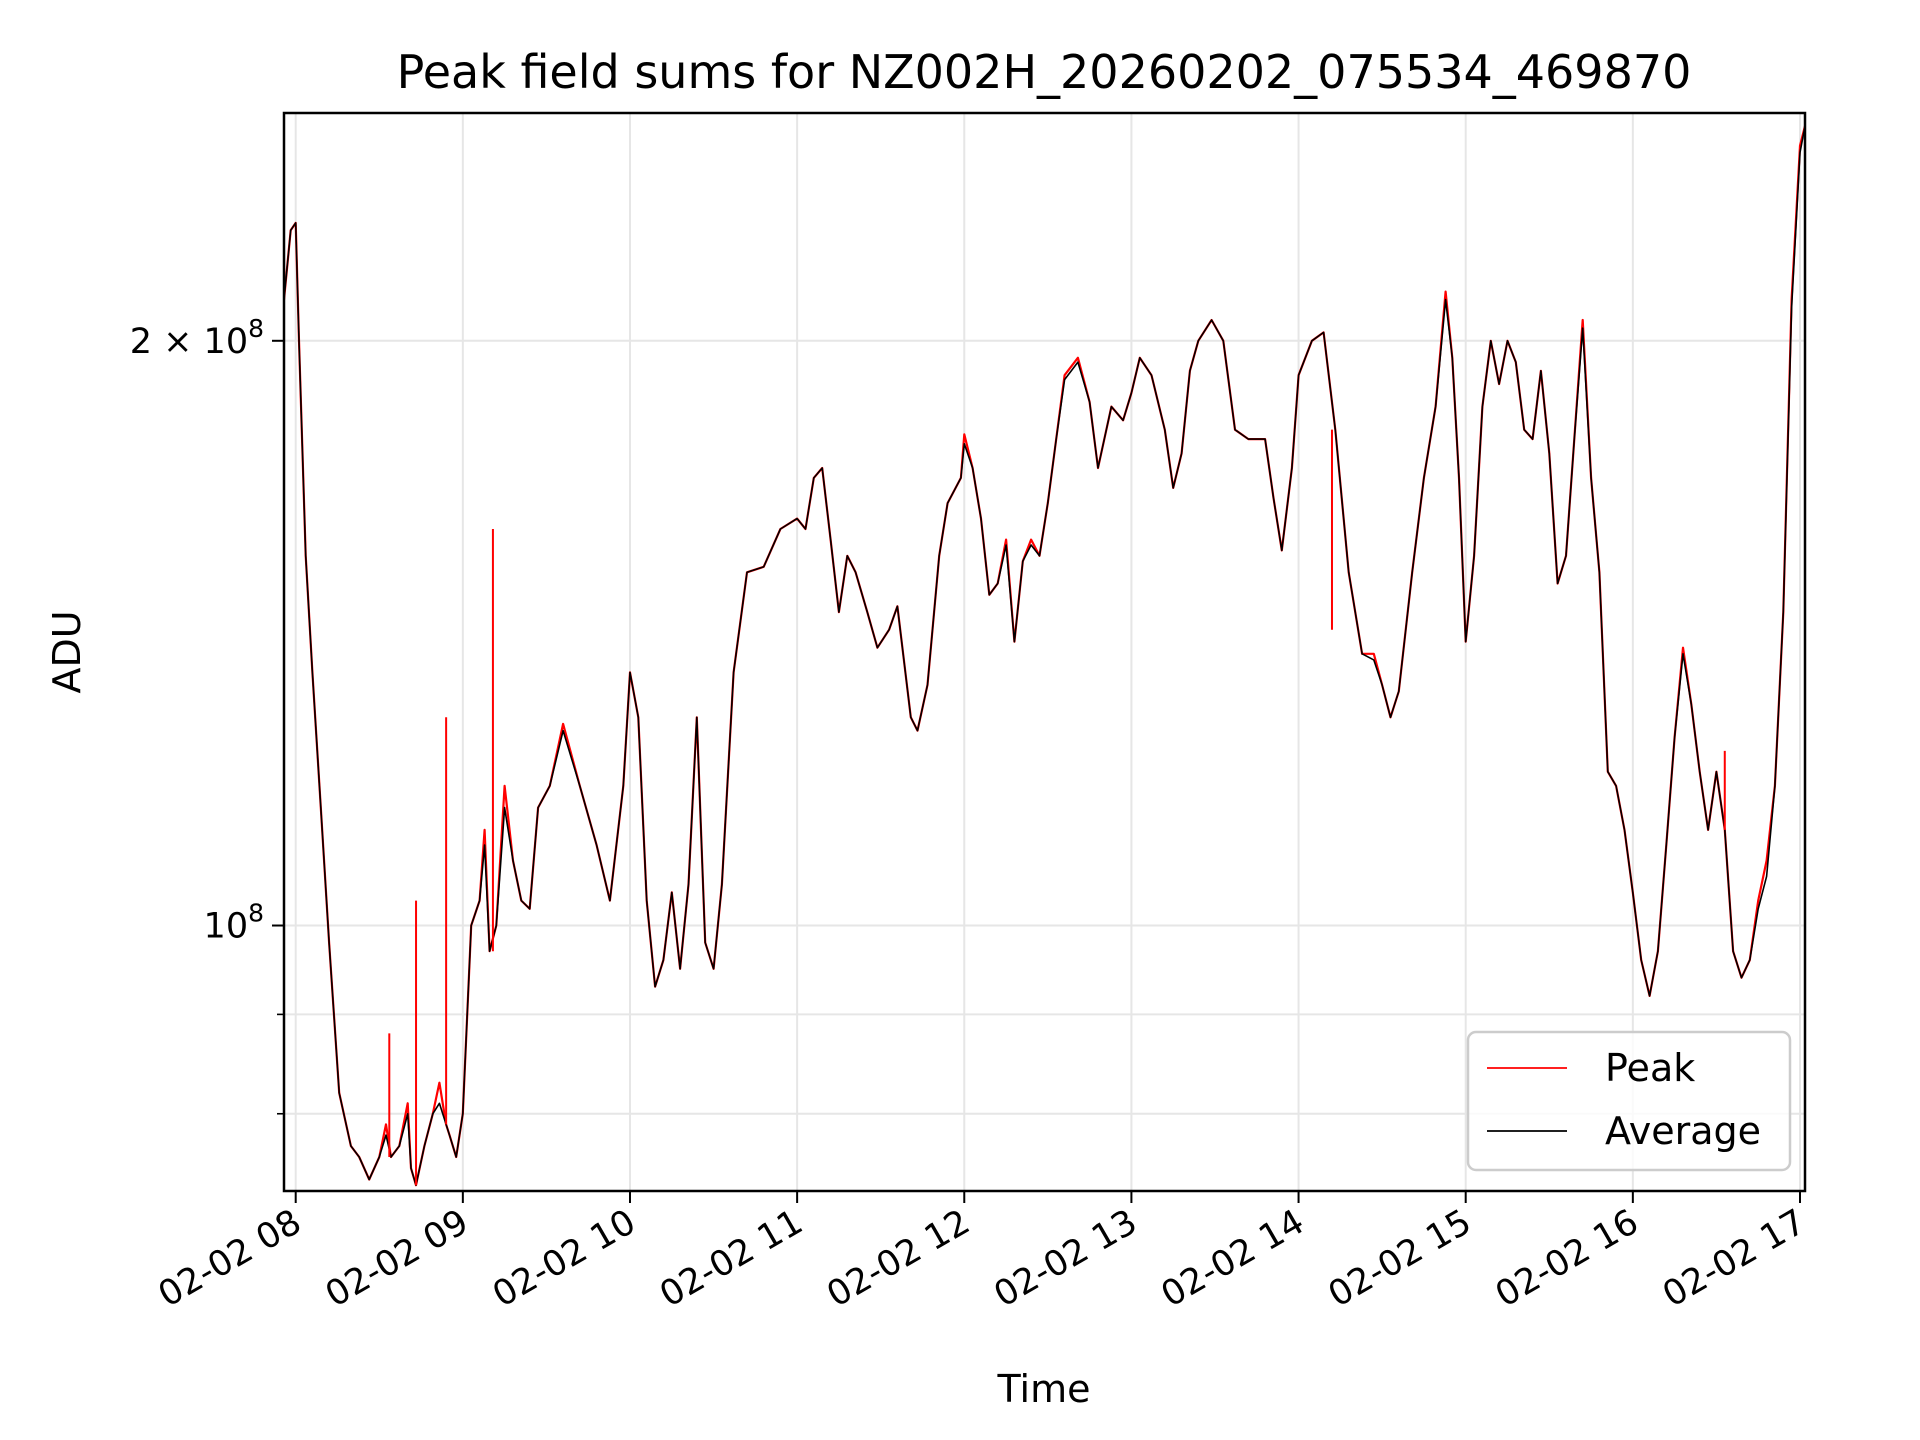 Image resolution: width=1920 pixels, height=1440 pixels. I want to click on y-axis-label: ADU, so click(67, 651).